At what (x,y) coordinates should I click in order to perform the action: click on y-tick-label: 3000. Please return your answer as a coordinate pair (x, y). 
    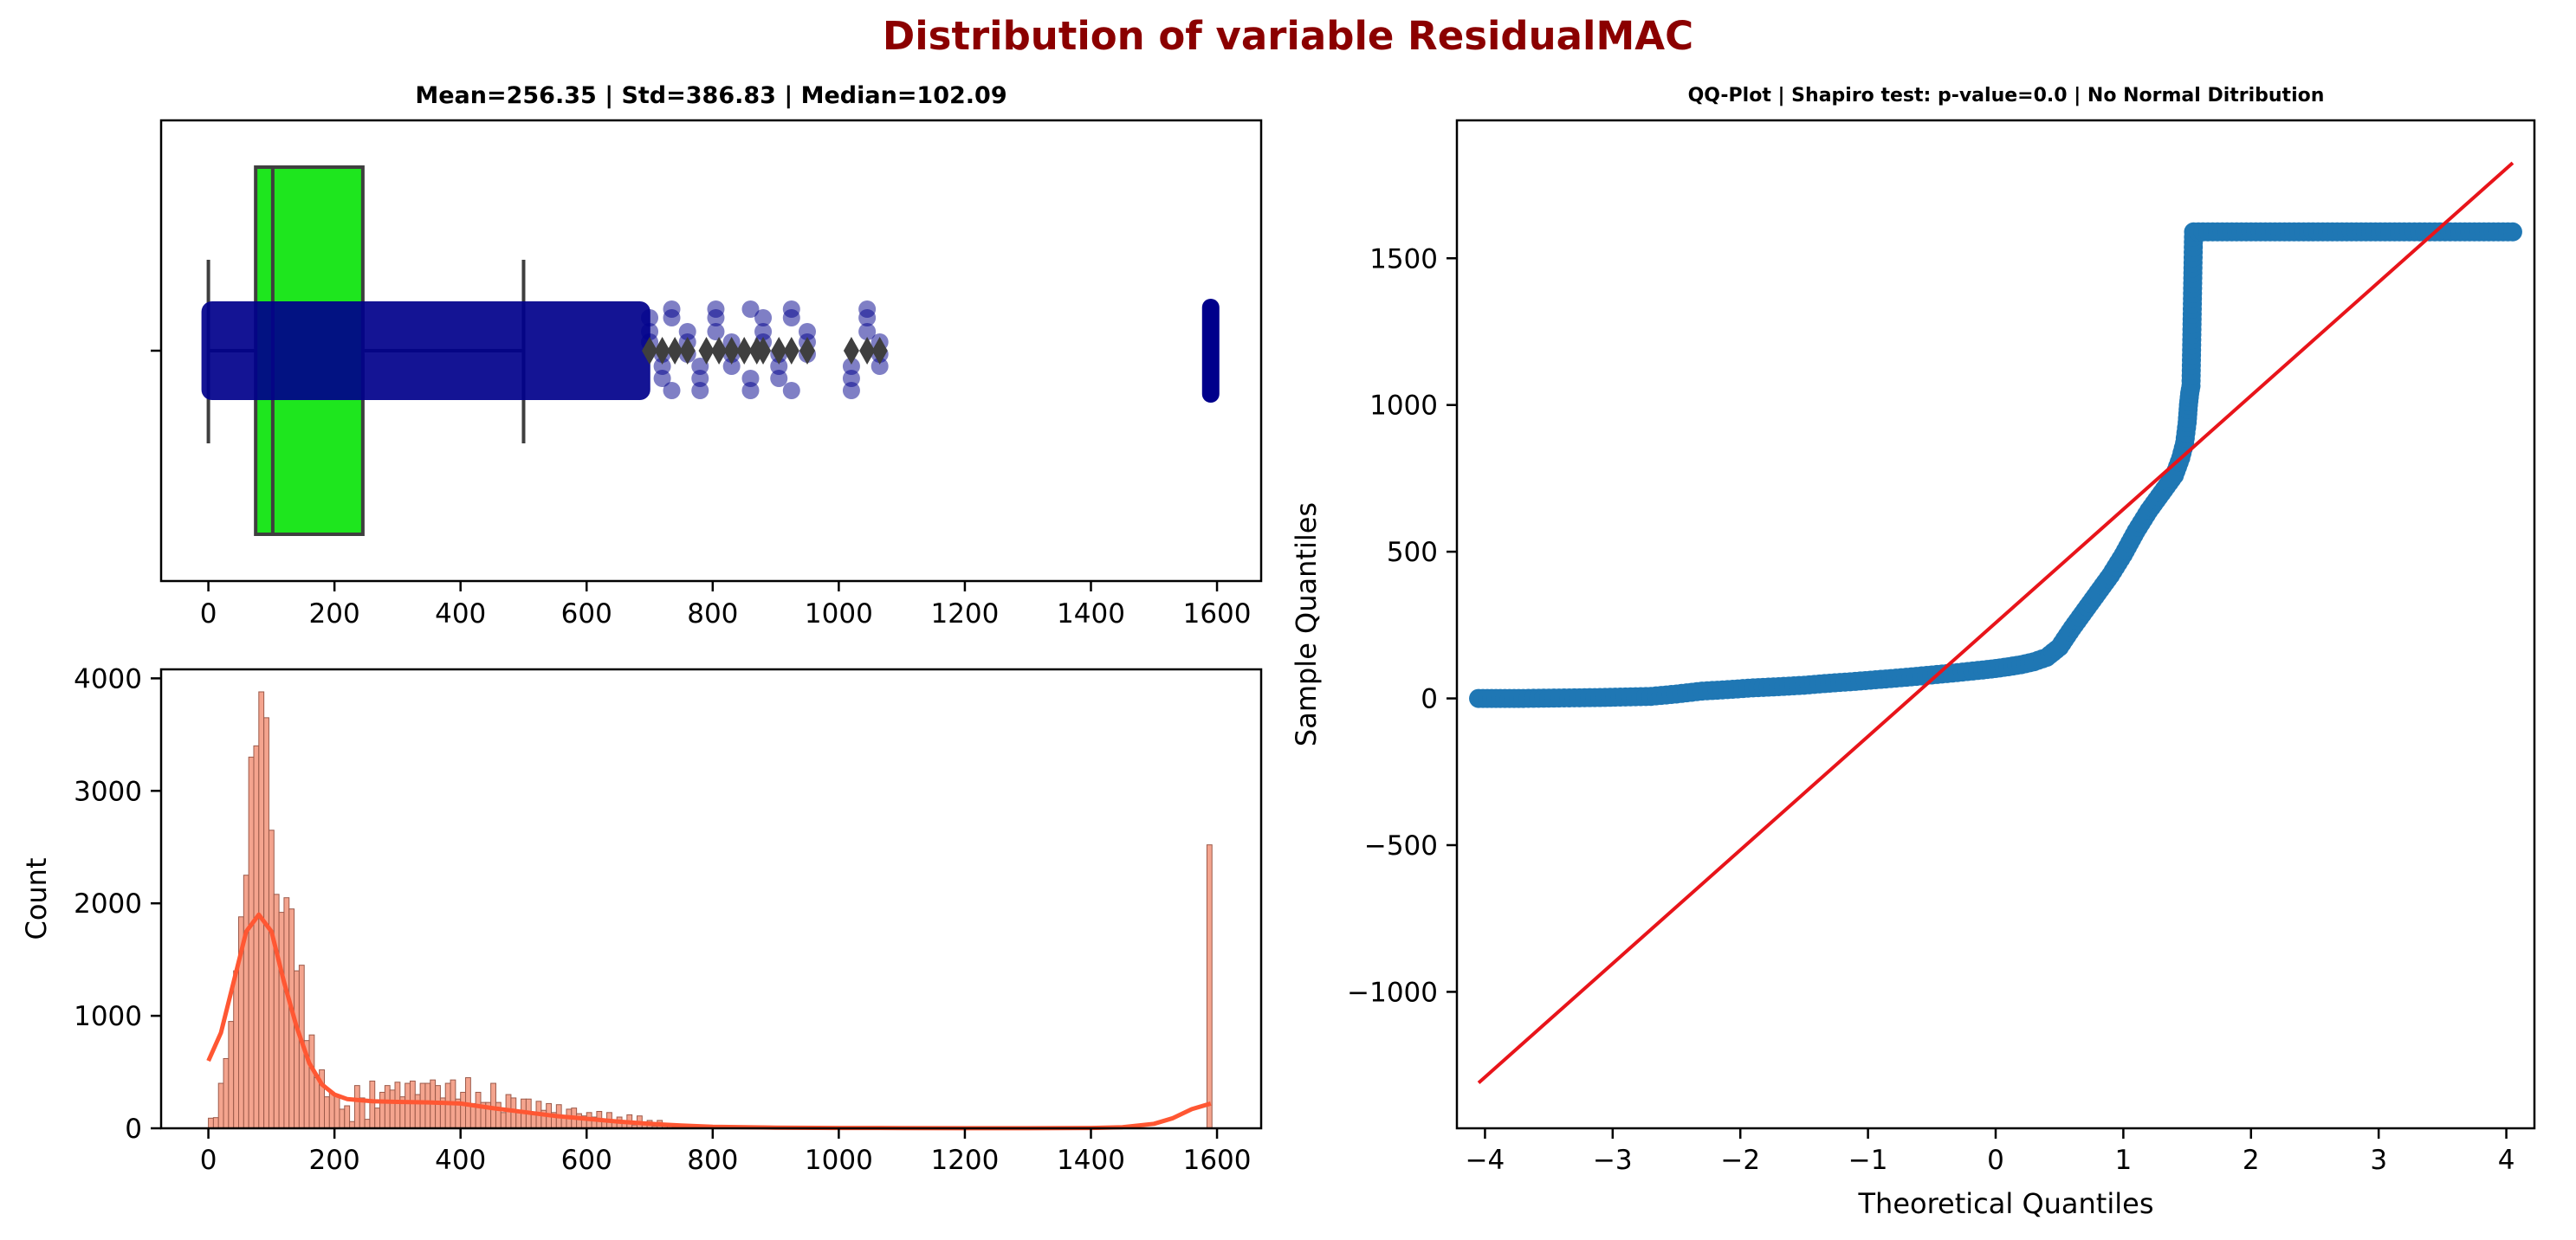
    Looking at the image, I should click on (108, 791).